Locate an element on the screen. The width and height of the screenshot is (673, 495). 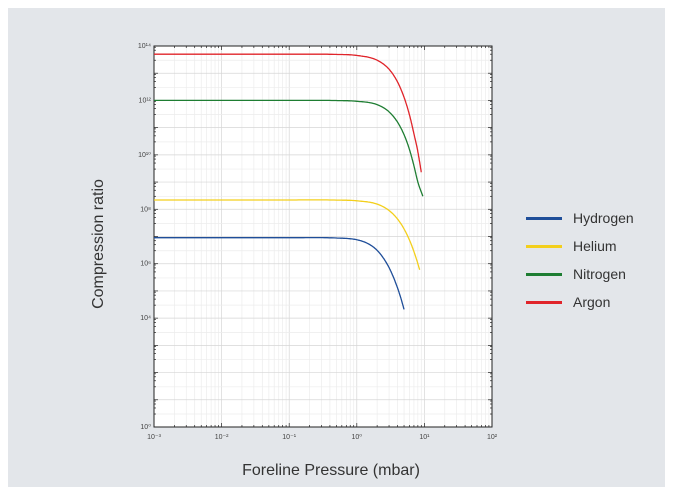
legend-item-hydrogen: Hydrogen is located at coordinates (580, 218).